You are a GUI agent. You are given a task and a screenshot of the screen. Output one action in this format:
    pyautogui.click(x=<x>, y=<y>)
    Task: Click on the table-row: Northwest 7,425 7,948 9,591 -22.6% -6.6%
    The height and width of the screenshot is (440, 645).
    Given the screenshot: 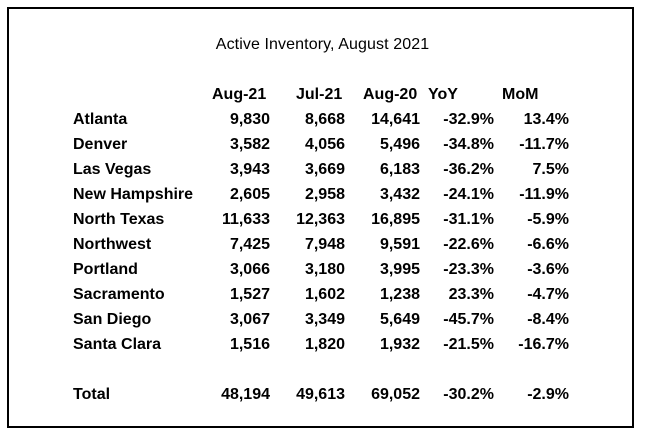 What is the action you would take?
    pyautogui.click(x=322, y=247)
    